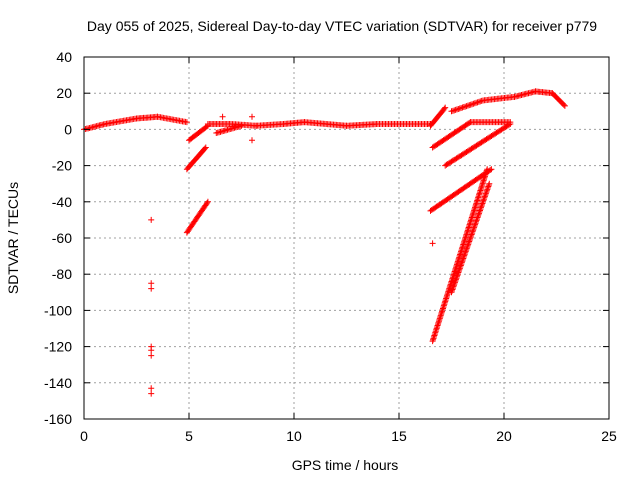  I want to click on y-tick-label: -140, so click(58, 383).